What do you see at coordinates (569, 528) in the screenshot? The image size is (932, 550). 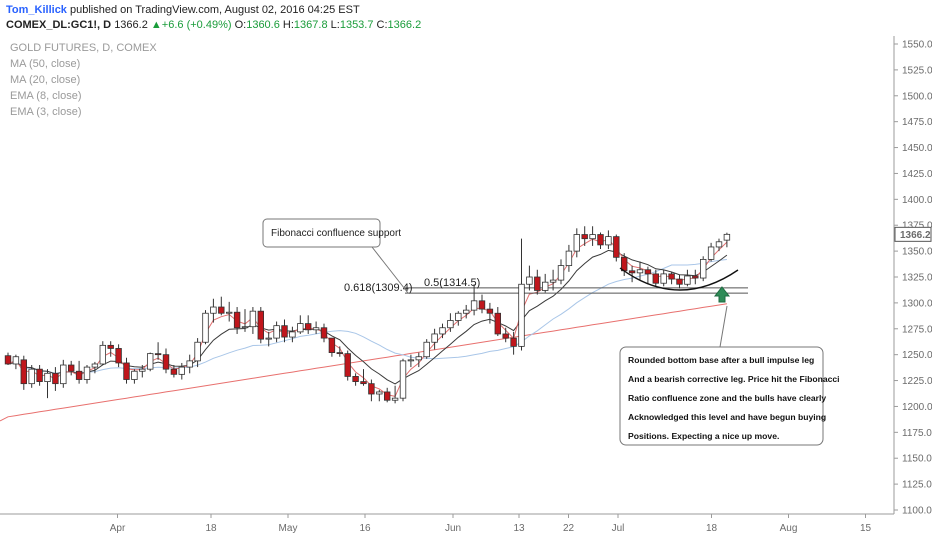 I see `time-tick-label: 22` at bounding box center [569, 528].